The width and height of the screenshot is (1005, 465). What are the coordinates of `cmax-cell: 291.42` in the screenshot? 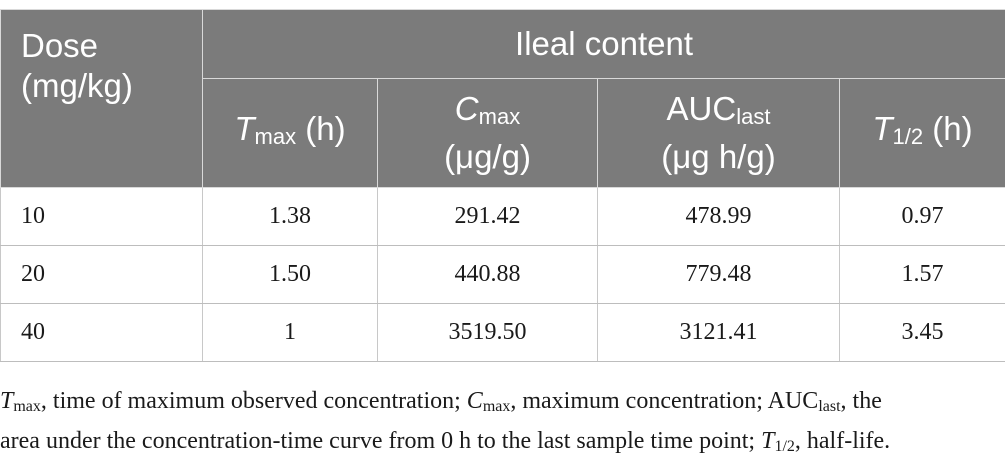 It's located at (487, 216).